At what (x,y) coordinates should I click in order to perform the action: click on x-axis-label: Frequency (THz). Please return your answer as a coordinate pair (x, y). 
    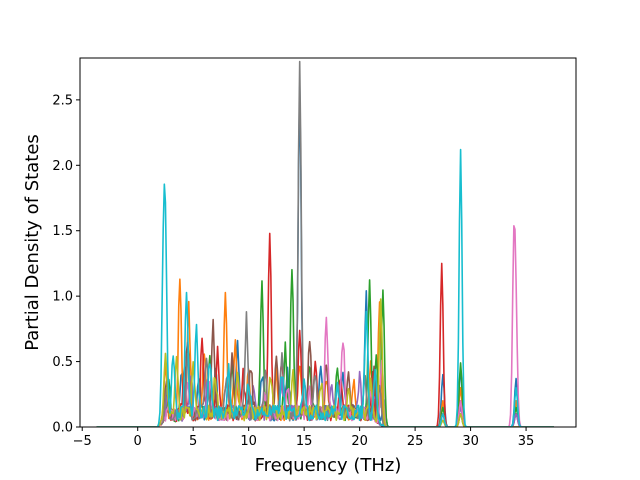
    Looking at the image, I should click on (328, 465).